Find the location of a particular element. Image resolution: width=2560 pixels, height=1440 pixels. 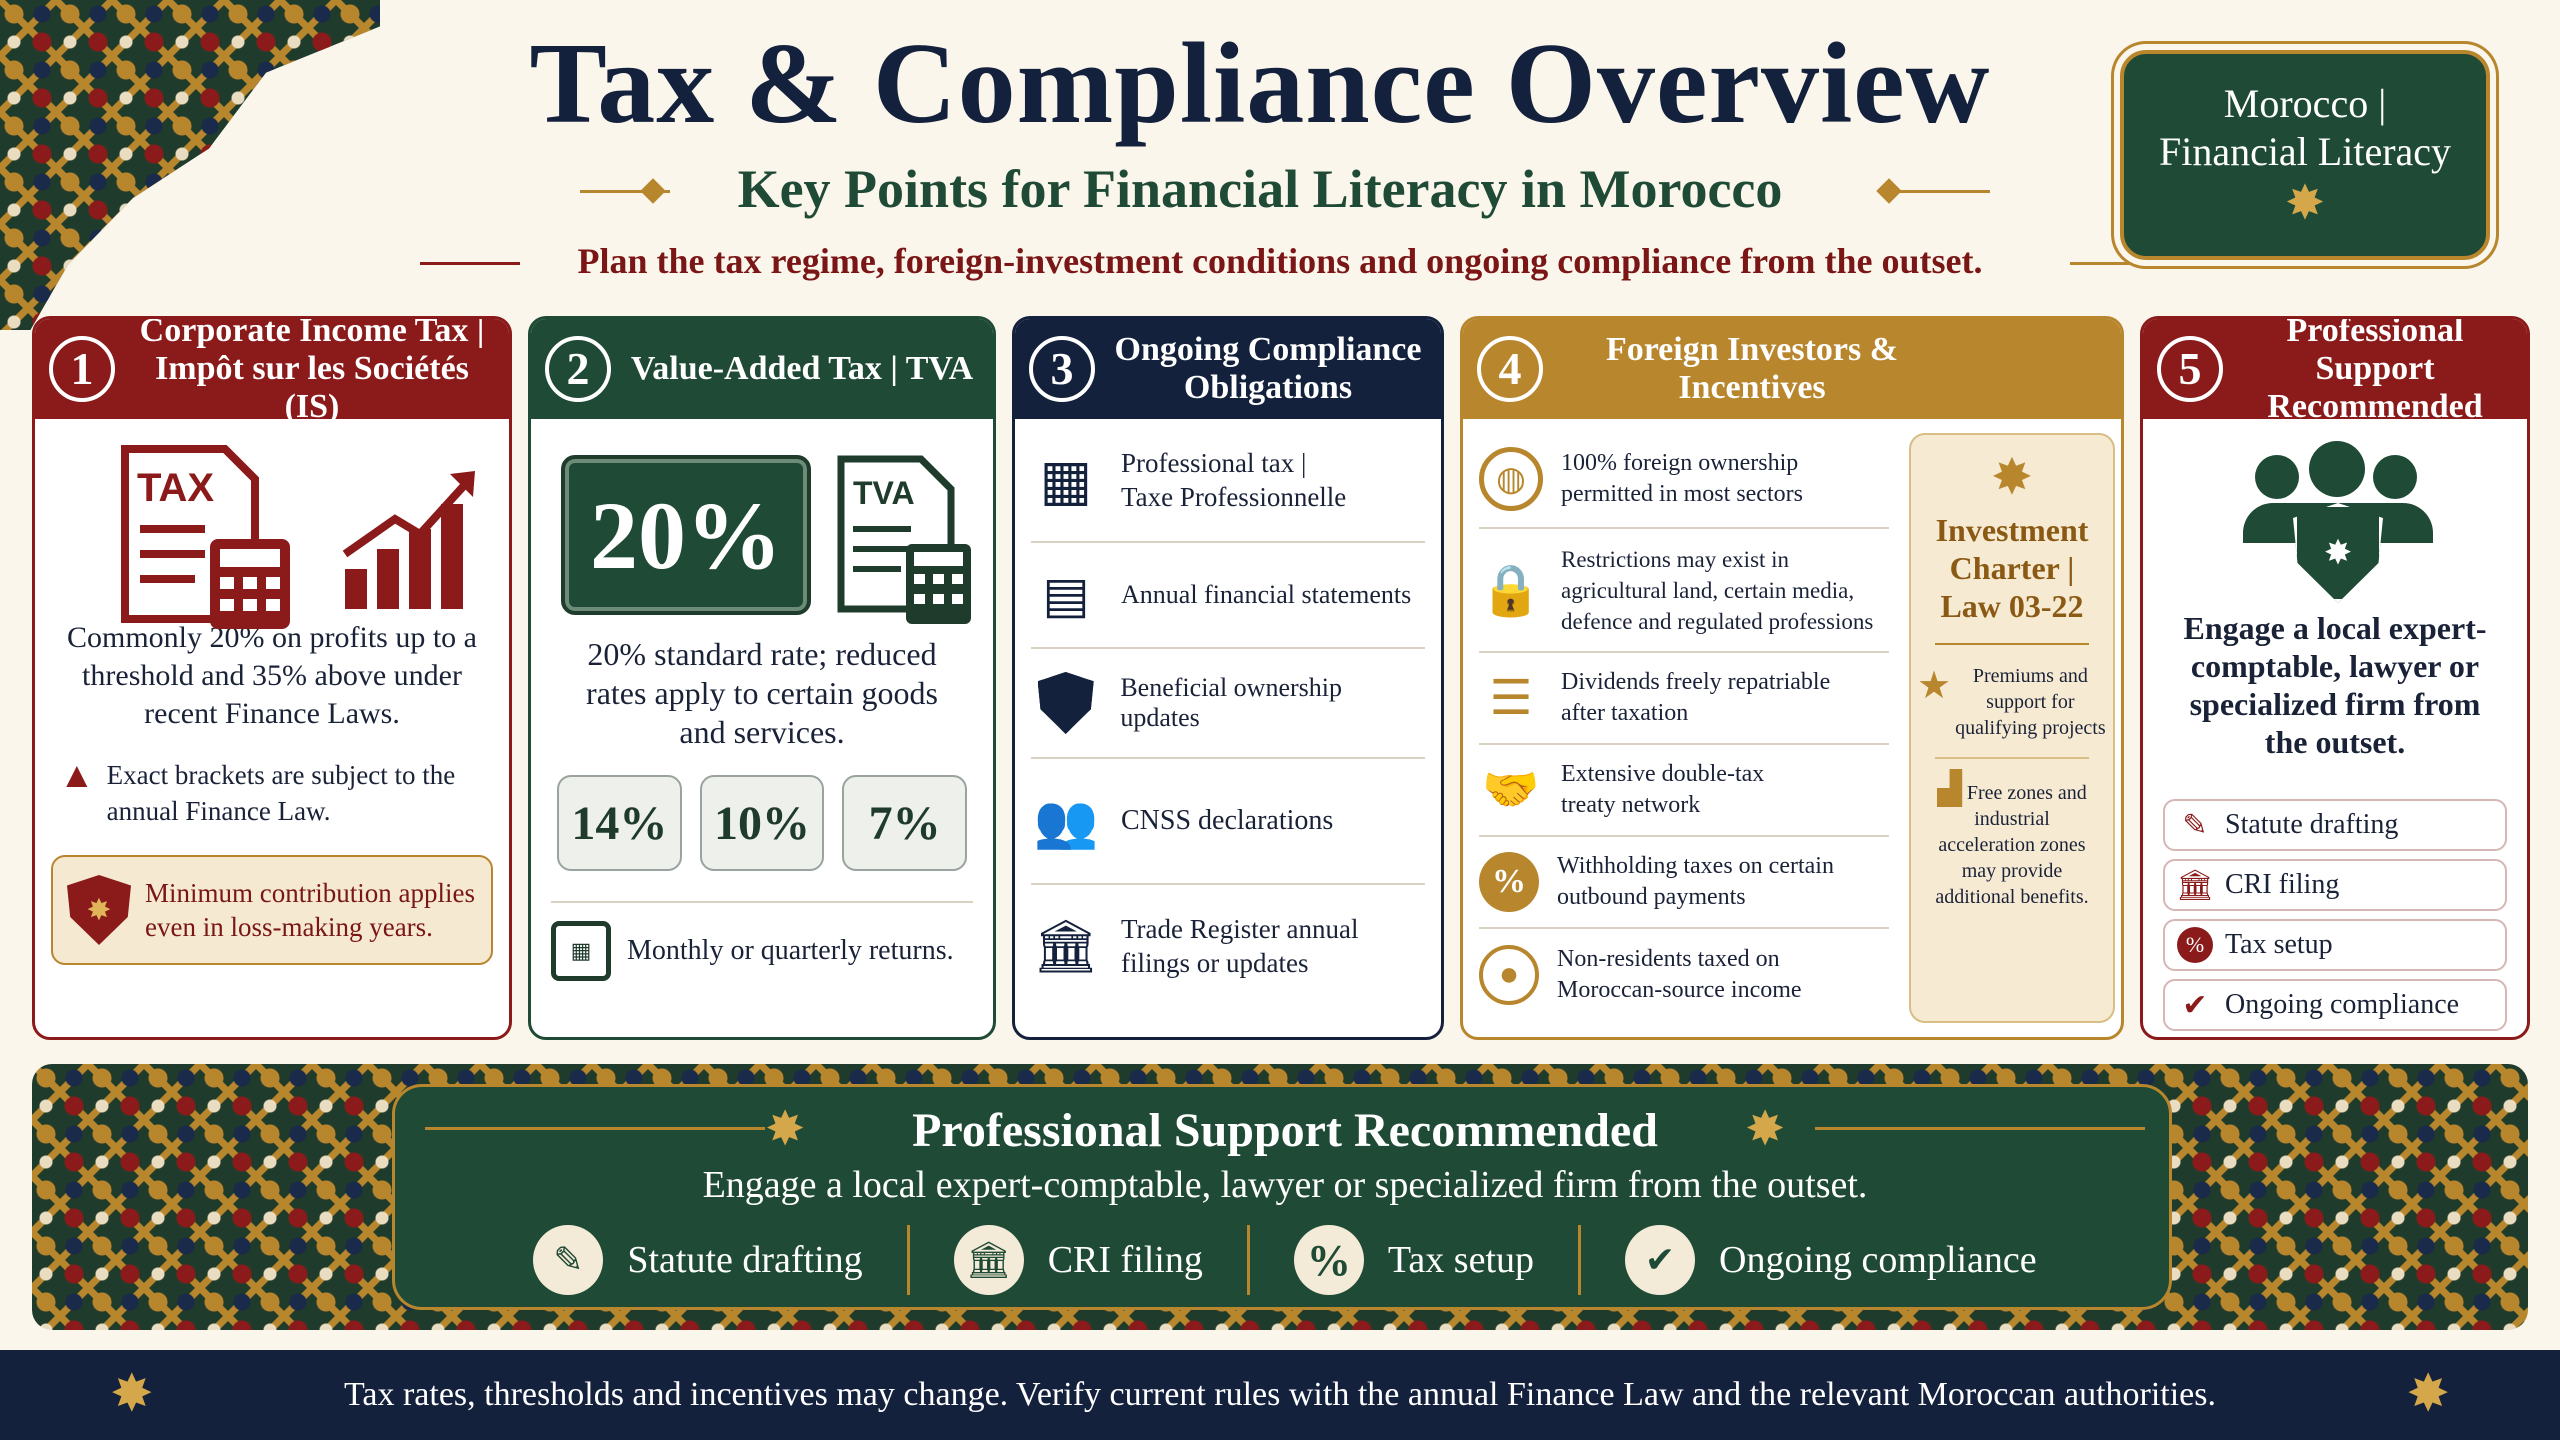

banner-item: ✎ Statute drafting is located at coordinates (699, 1260).